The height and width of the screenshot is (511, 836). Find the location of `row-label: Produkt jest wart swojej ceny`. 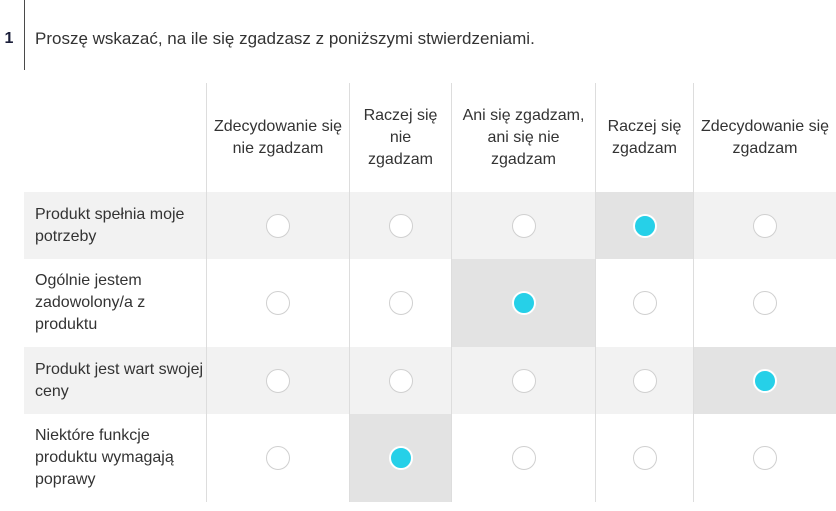

row-label: Produkt jest wart swojej ceny is located at coordinates (115, 380).